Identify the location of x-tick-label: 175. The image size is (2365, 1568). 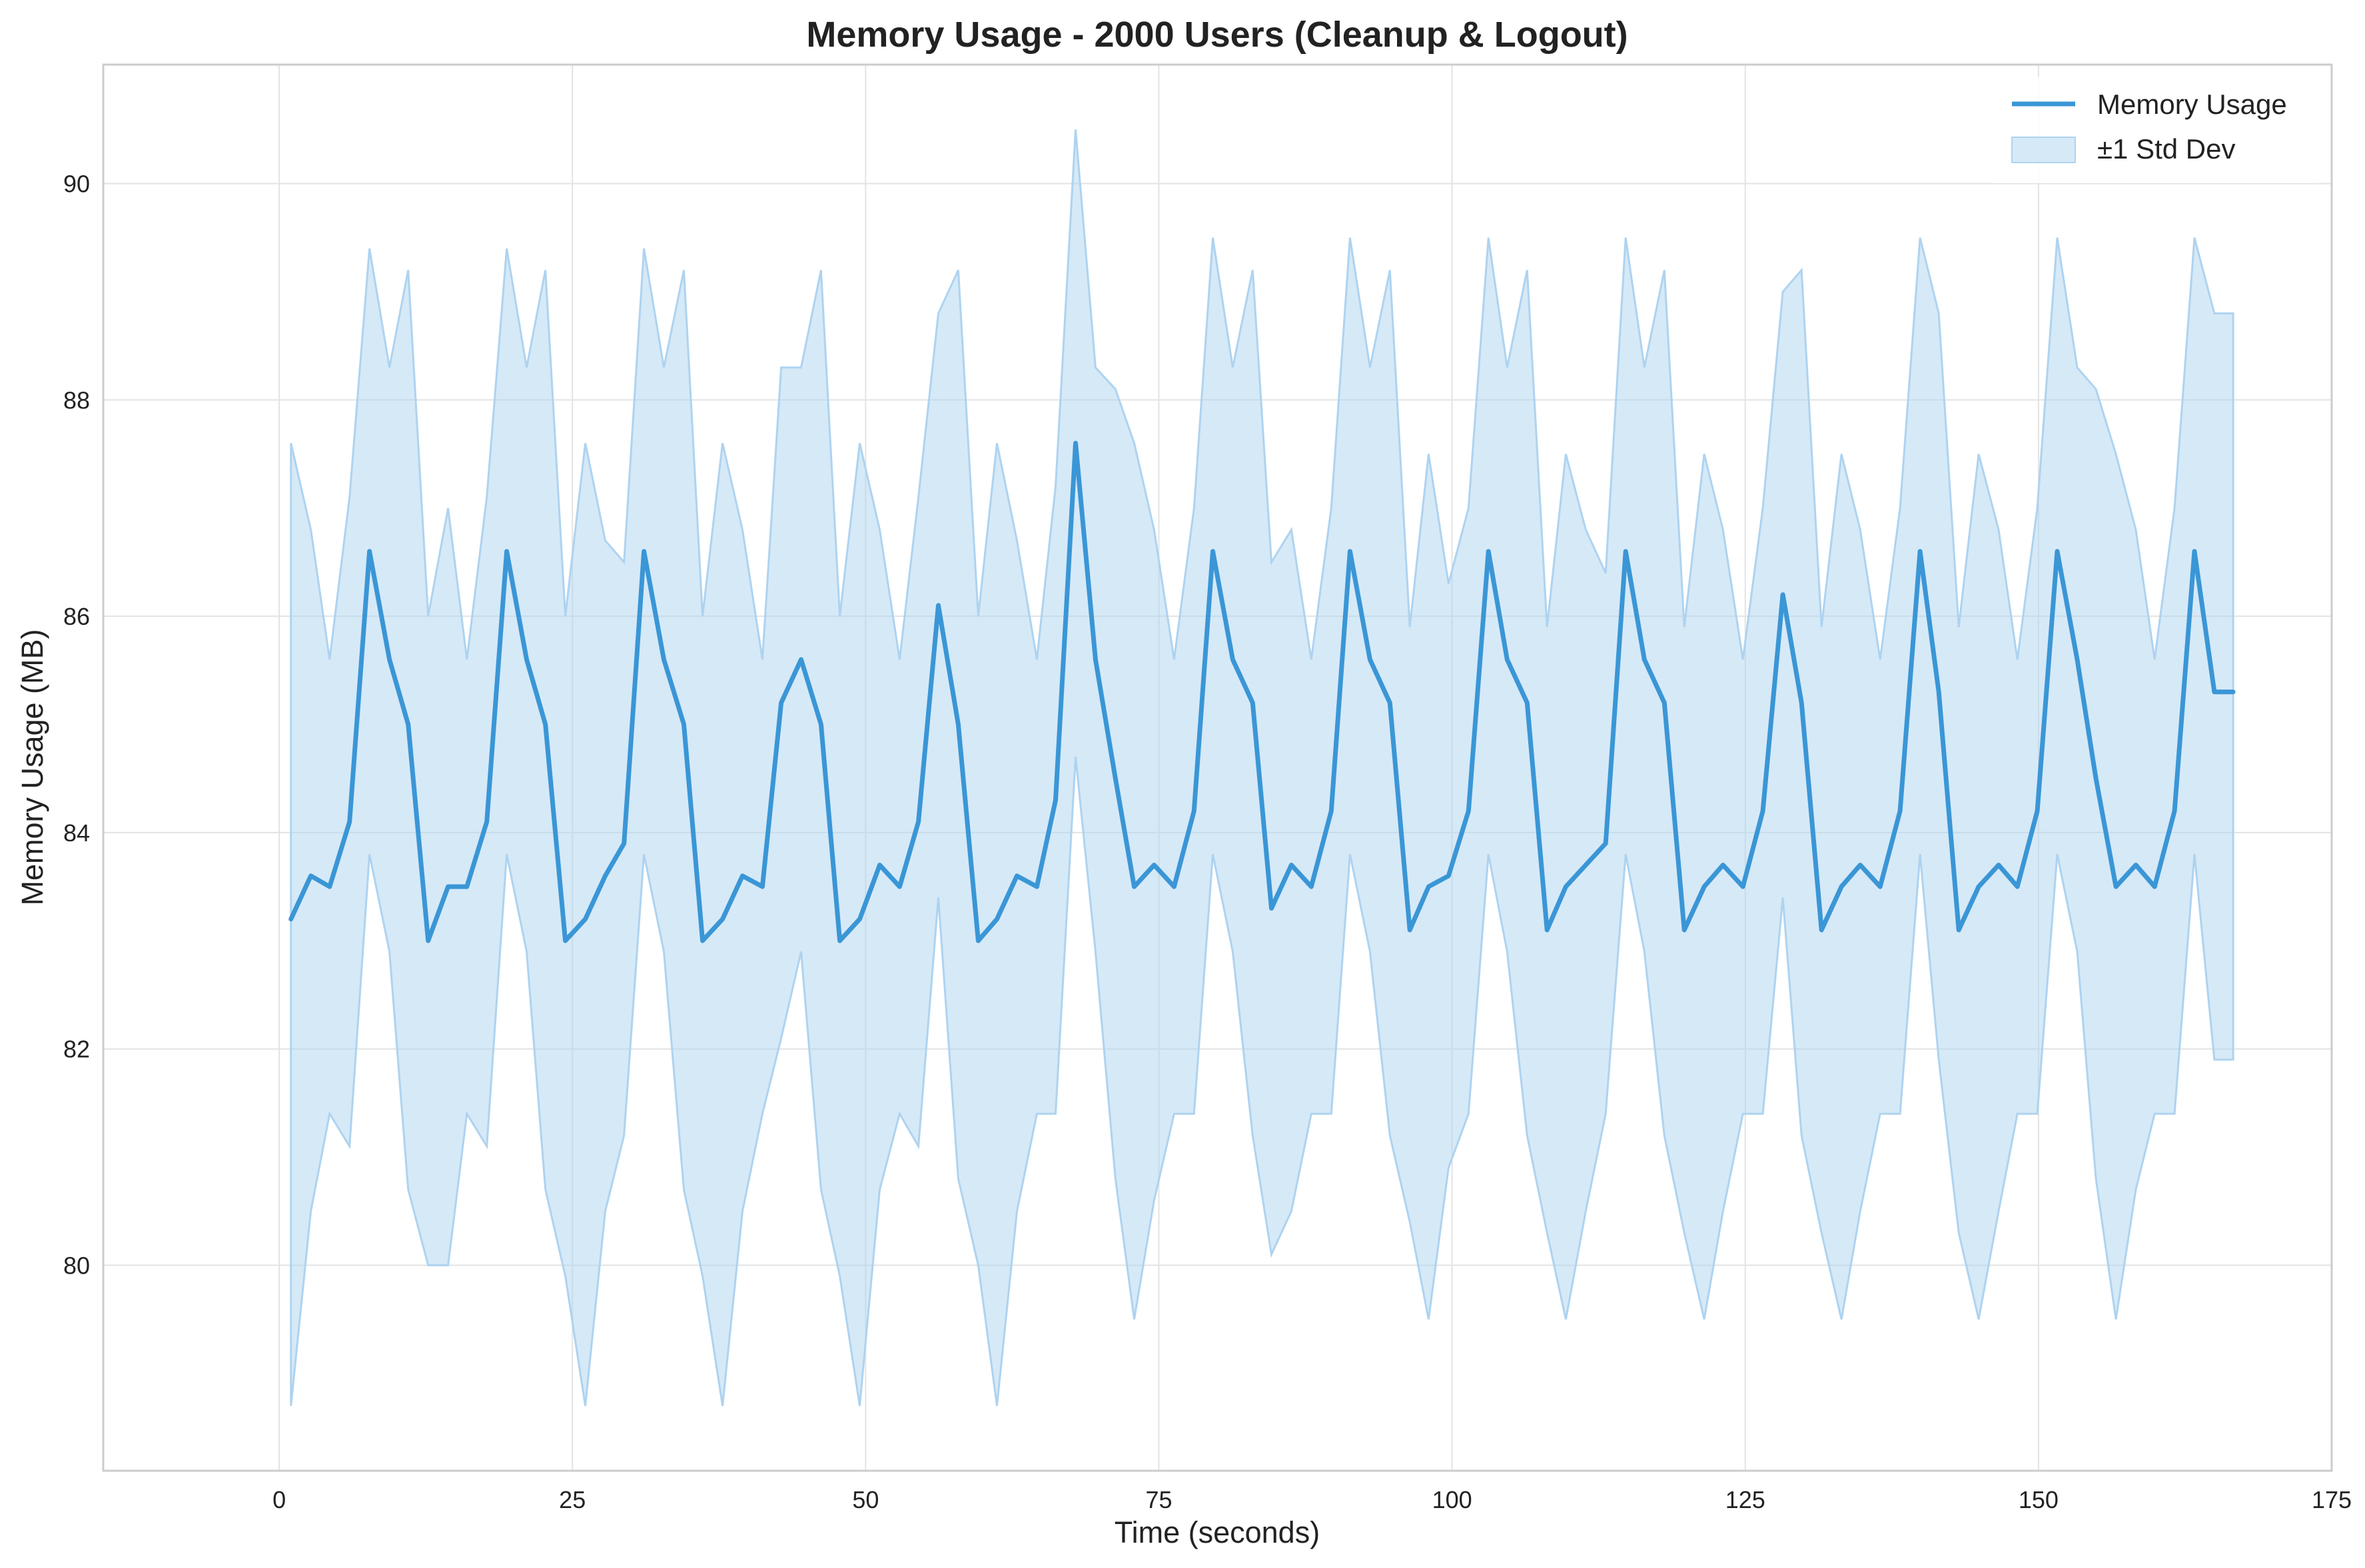
(2332, 1499).